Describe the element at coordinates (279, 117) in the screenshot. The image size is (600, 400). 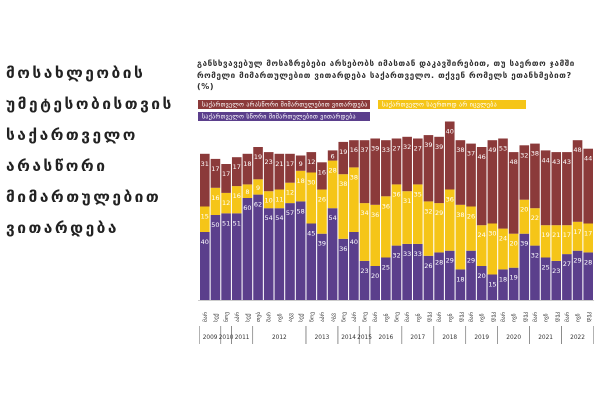
I see `legend-label: საქართველო სწორი მიმართულებით ვითარდება` at that location.